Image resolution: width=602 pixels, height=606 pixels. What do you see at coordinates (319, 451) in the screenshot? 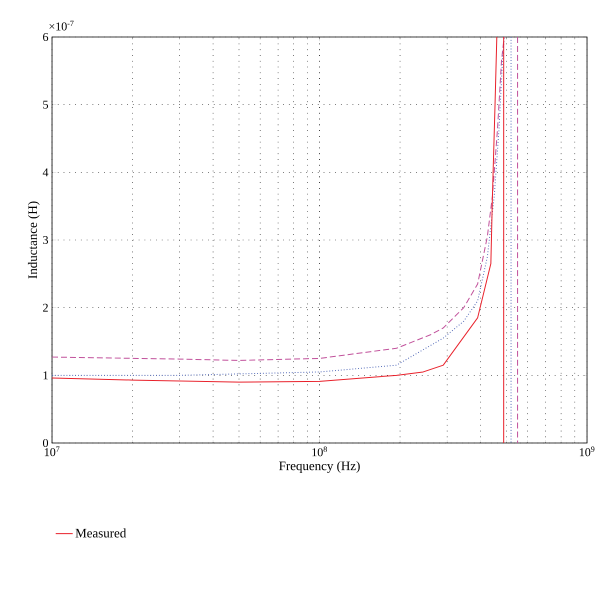
I see `x-tick-label: 10$^{8}$` at bounding box center [319, 451].